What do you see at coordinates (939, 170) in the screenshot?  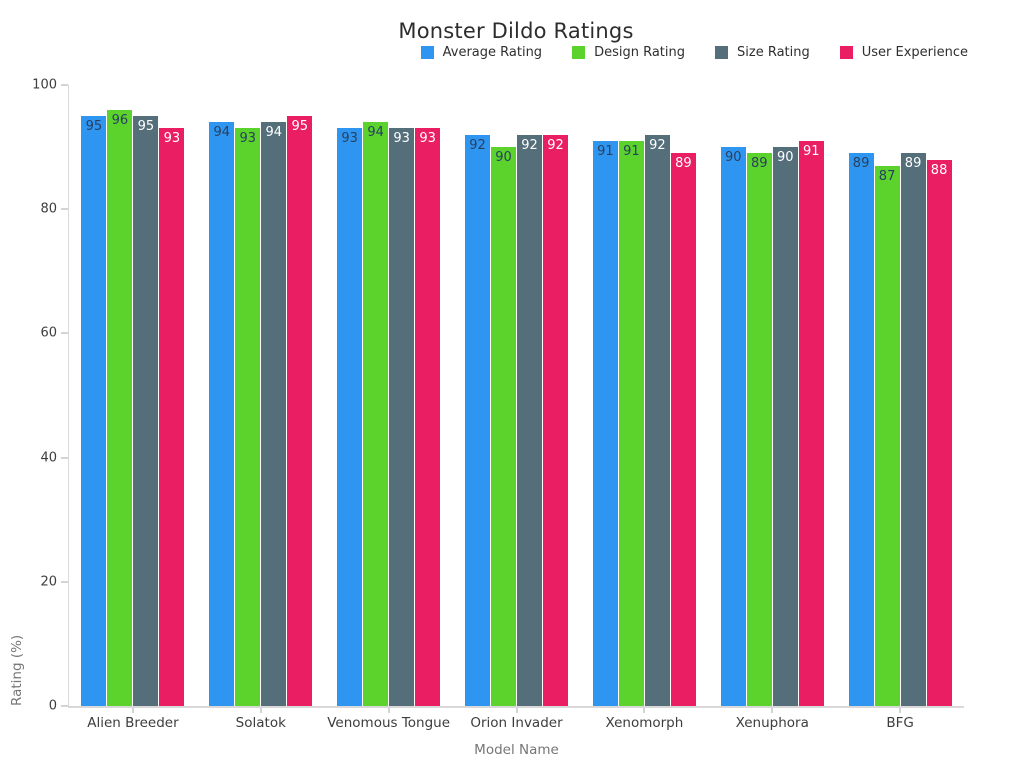 I see `bar-value-label: 88` at bounding box center [939, 170].